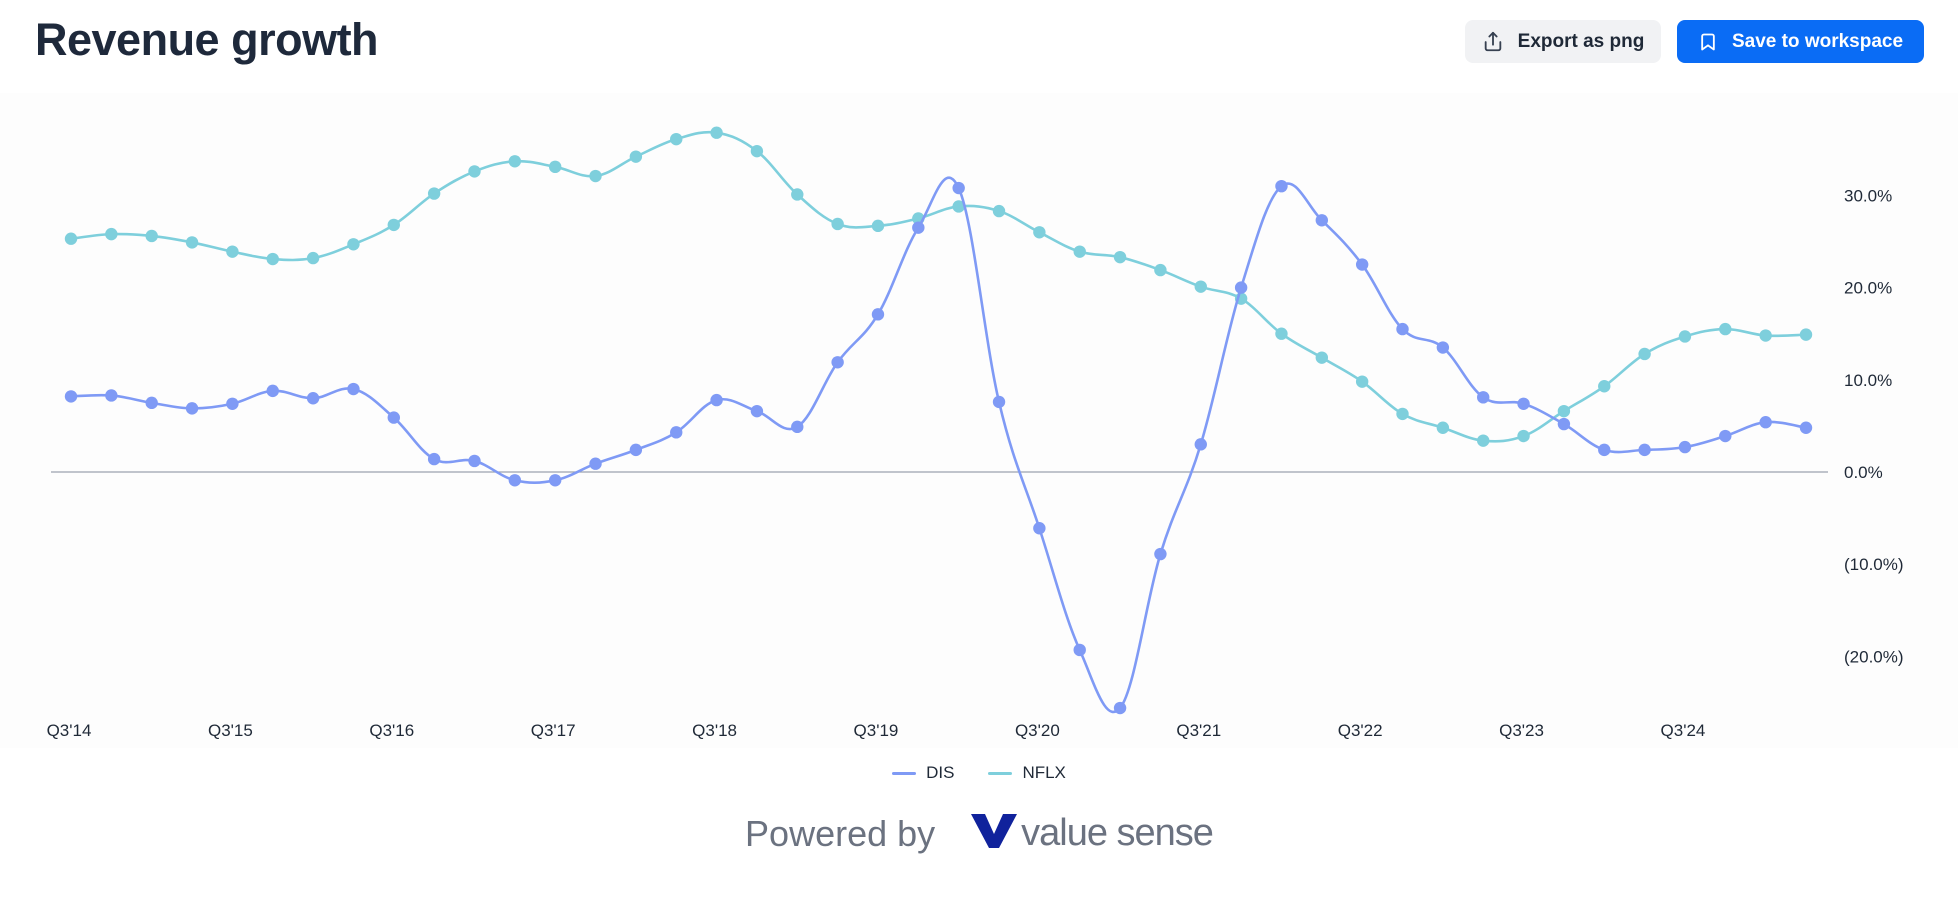 The width and height of the screenshot is (1958, 898). I want to click on x-tick-label: Q3'21, so click(1198, 730).